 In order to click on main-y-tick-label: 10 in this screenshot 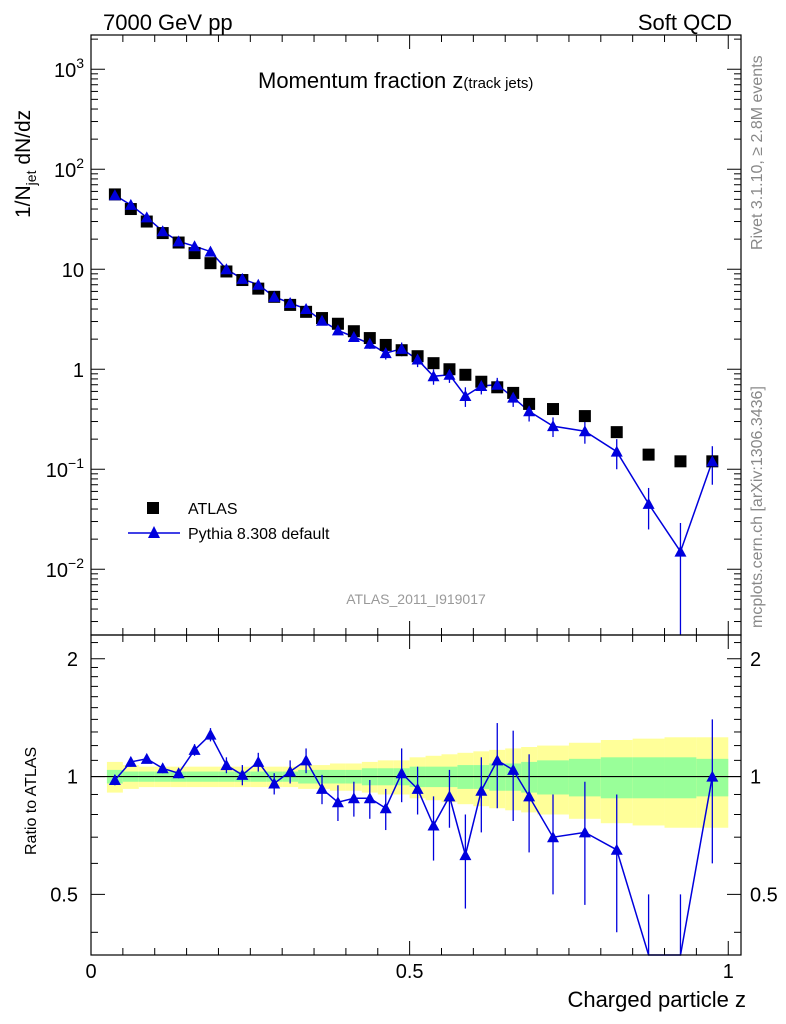, I will do `click(73, 271)`.